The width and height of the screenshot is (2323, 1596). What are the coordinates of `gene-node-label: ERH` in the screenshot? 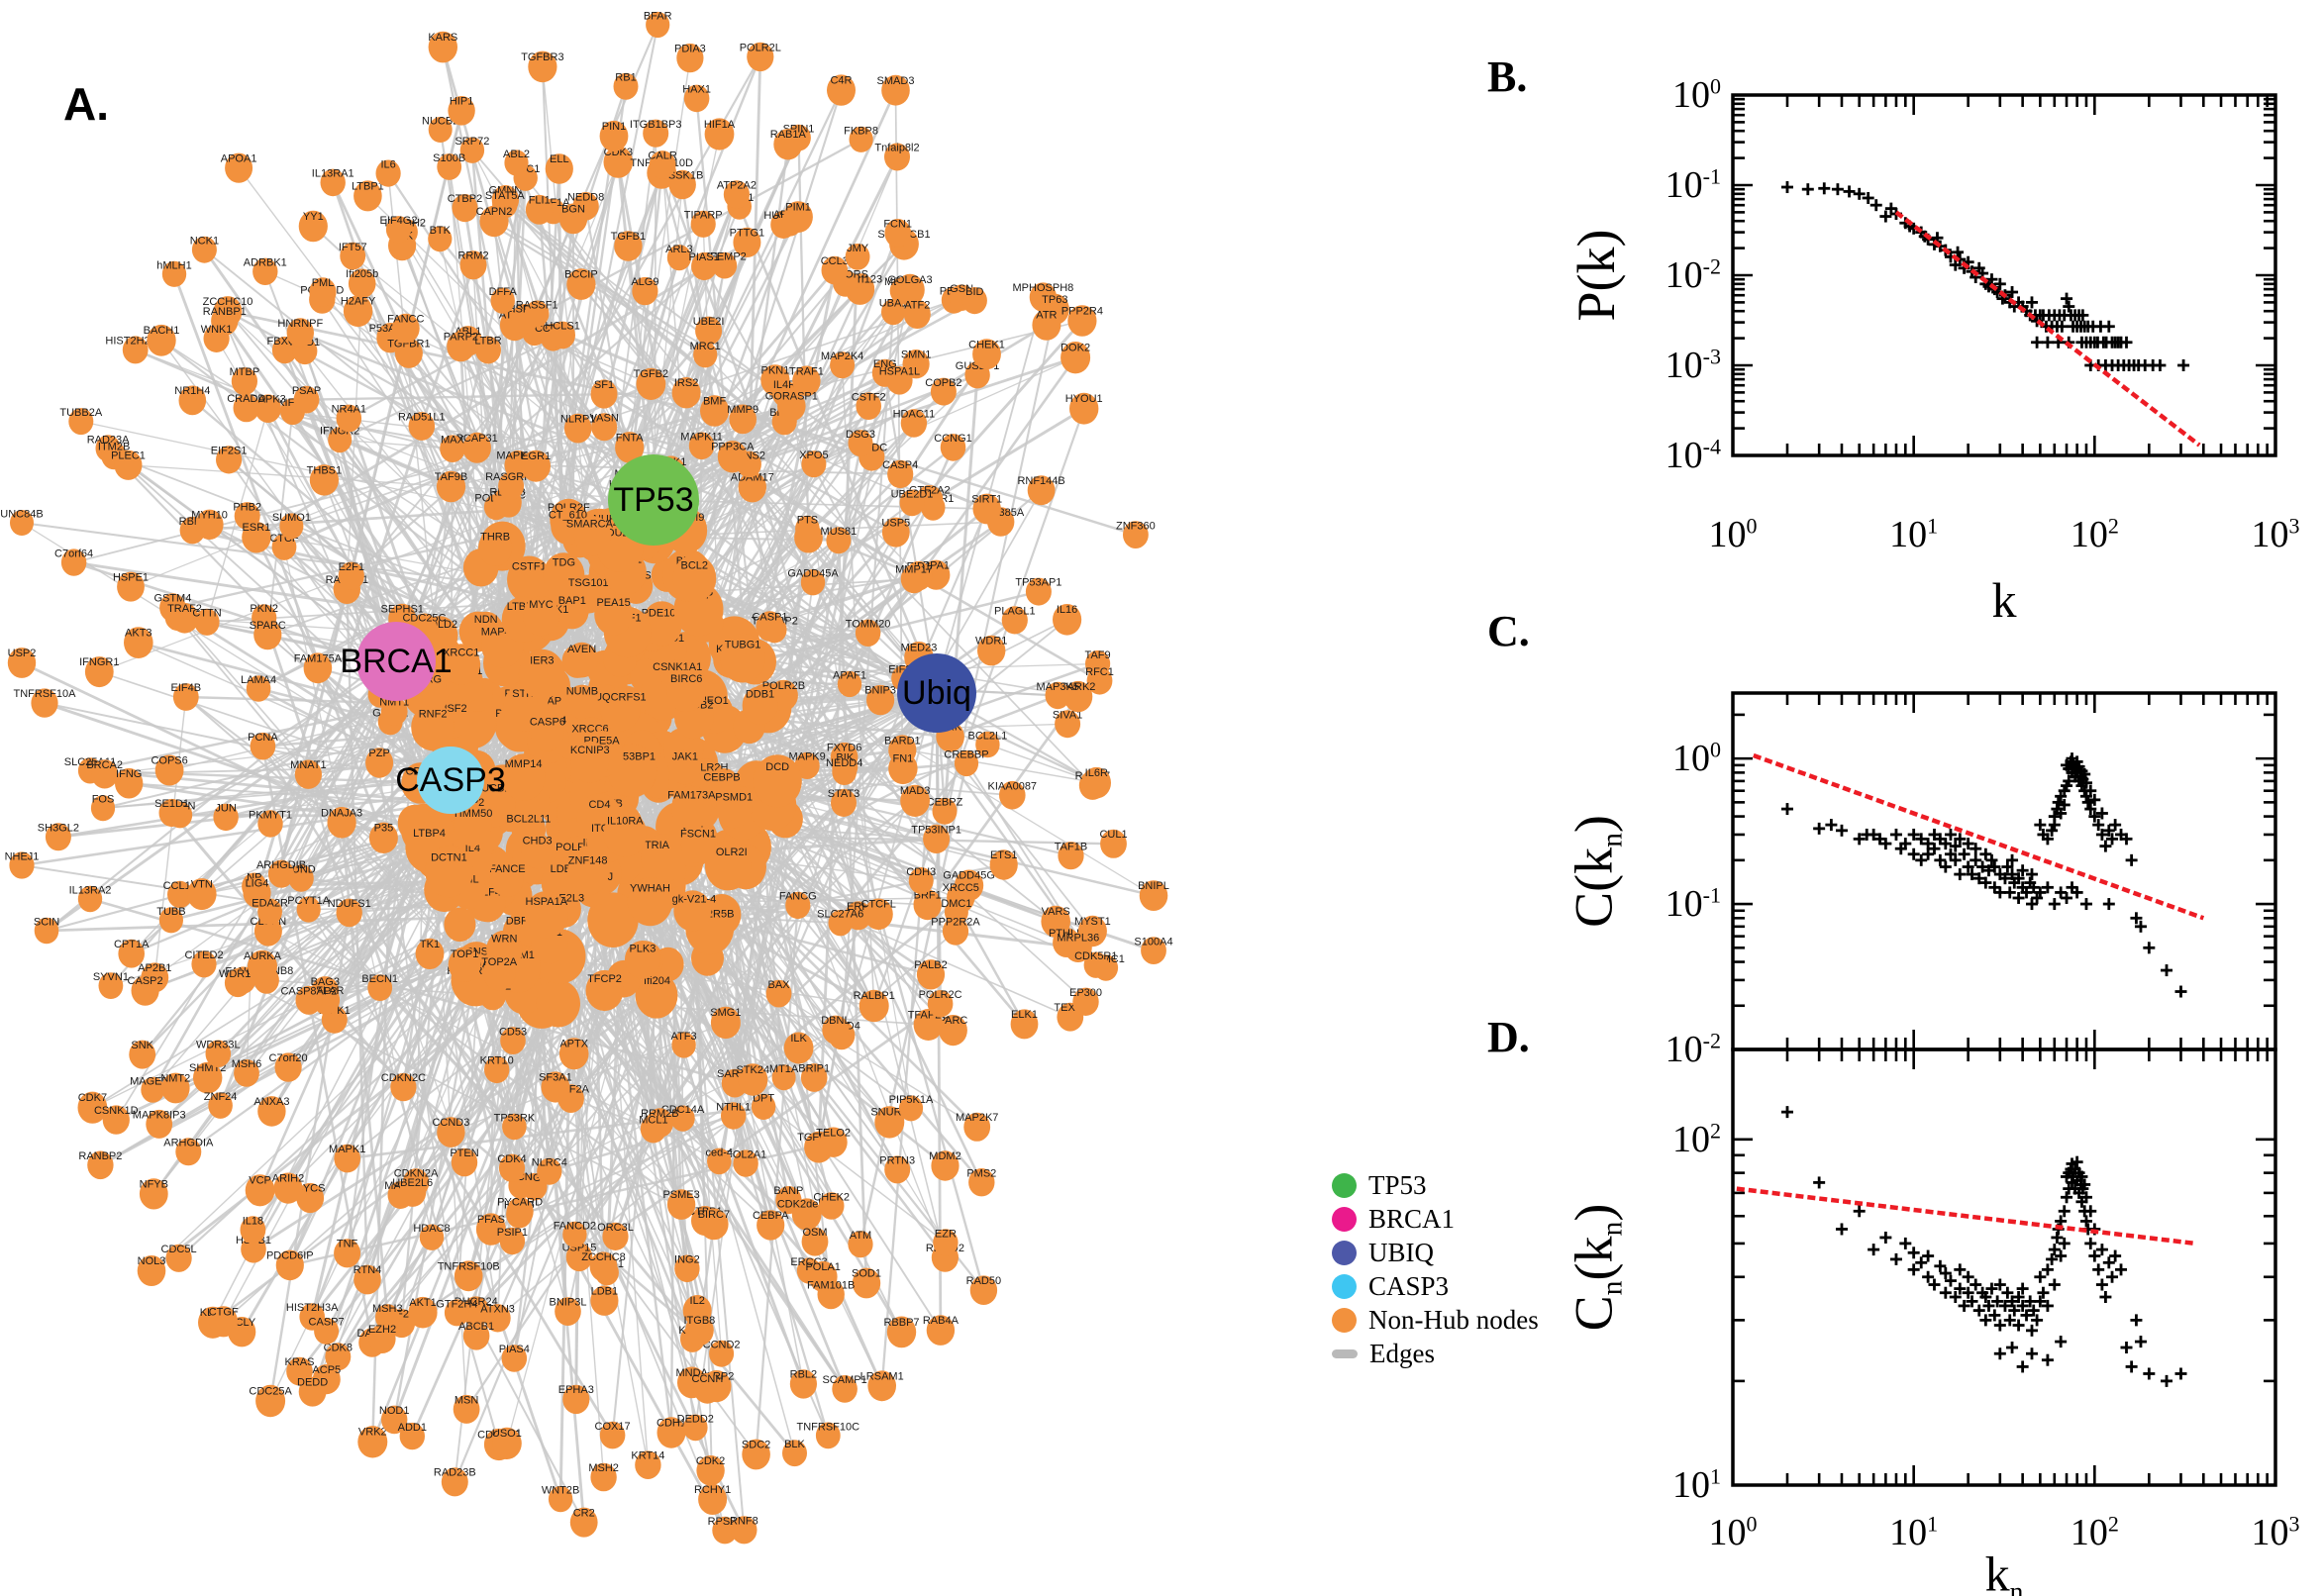 It's located at (858, 907).